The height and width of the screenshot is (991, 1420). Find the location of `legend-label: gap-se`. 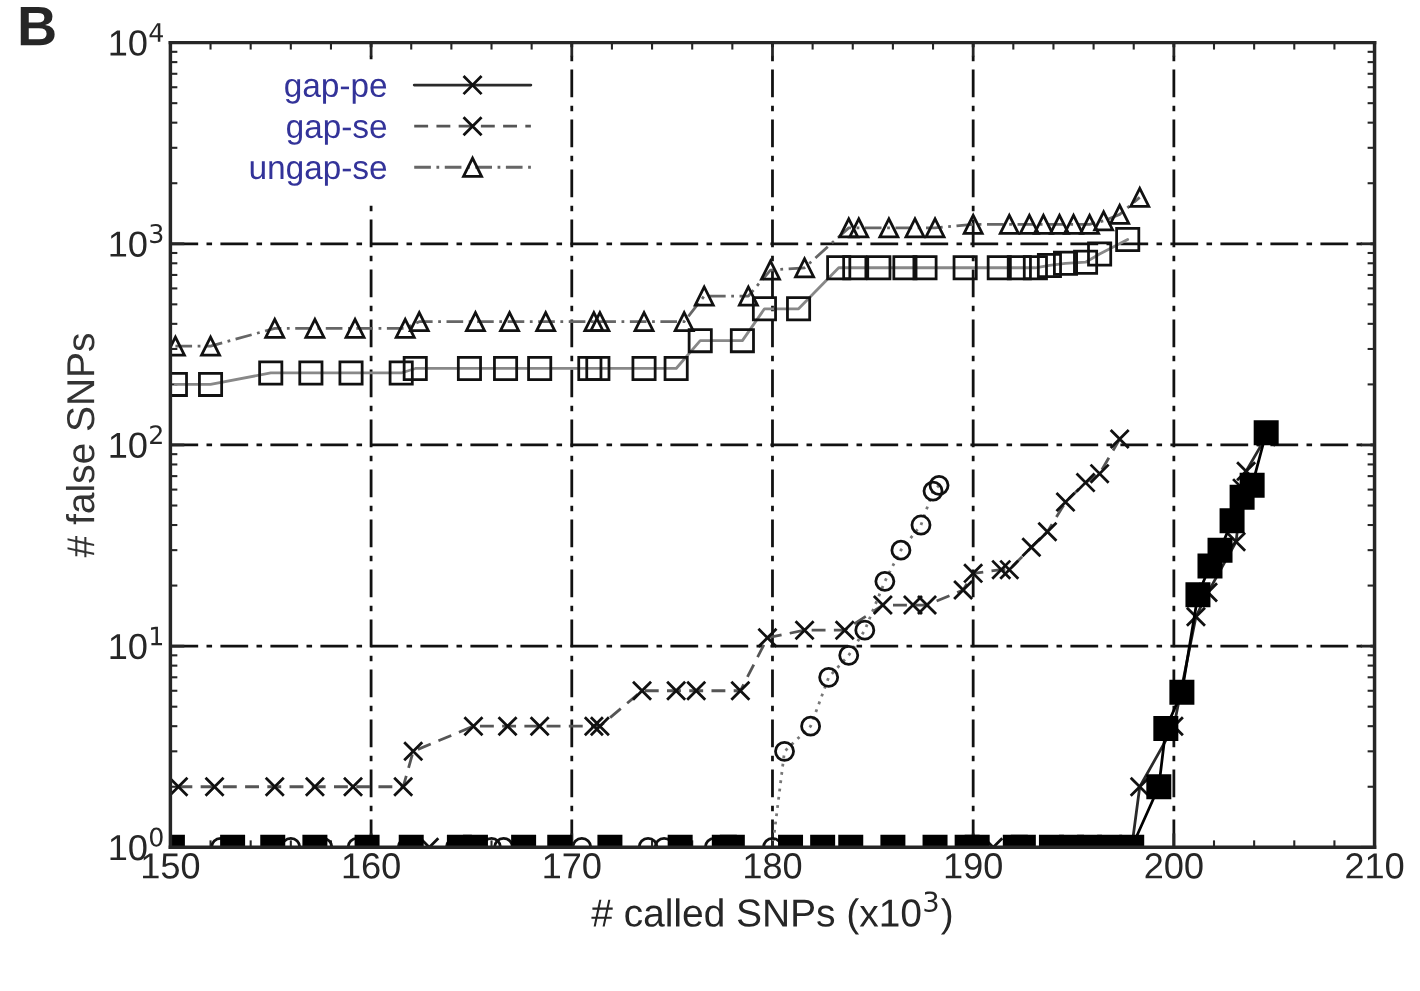

legend-label: gap-se is located at coordinates (337, 132).